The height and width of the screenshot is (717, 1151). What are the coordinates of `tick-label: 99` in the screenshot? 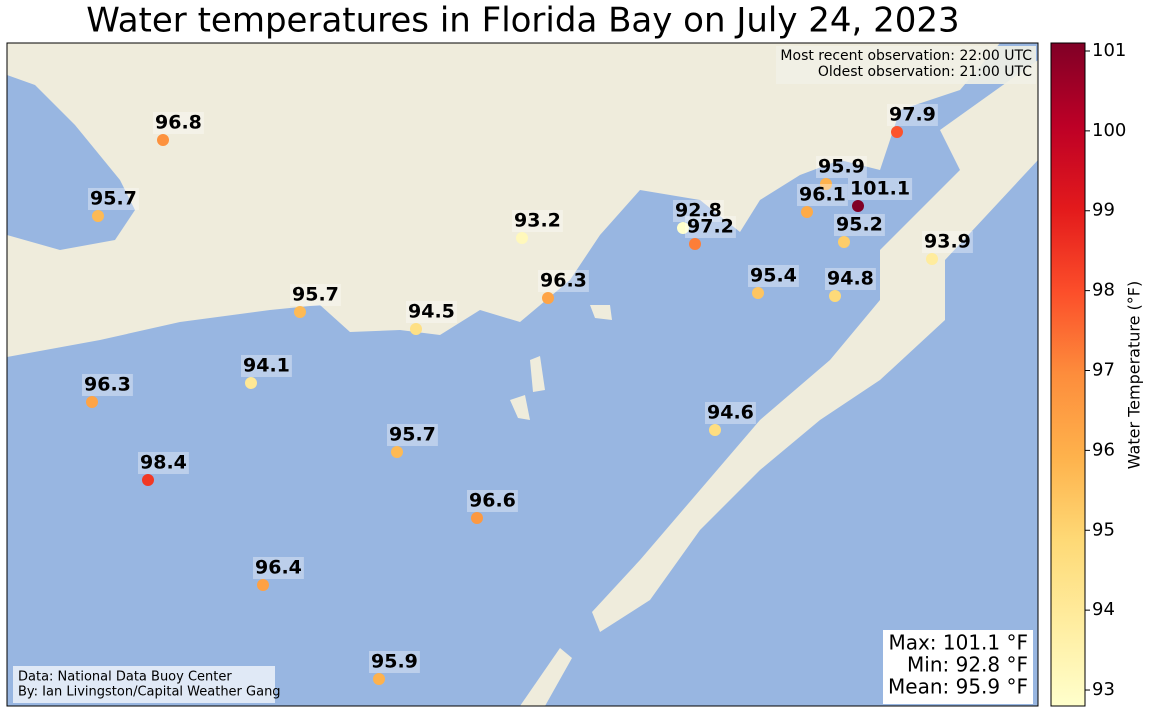 It's located at (1103, 210).